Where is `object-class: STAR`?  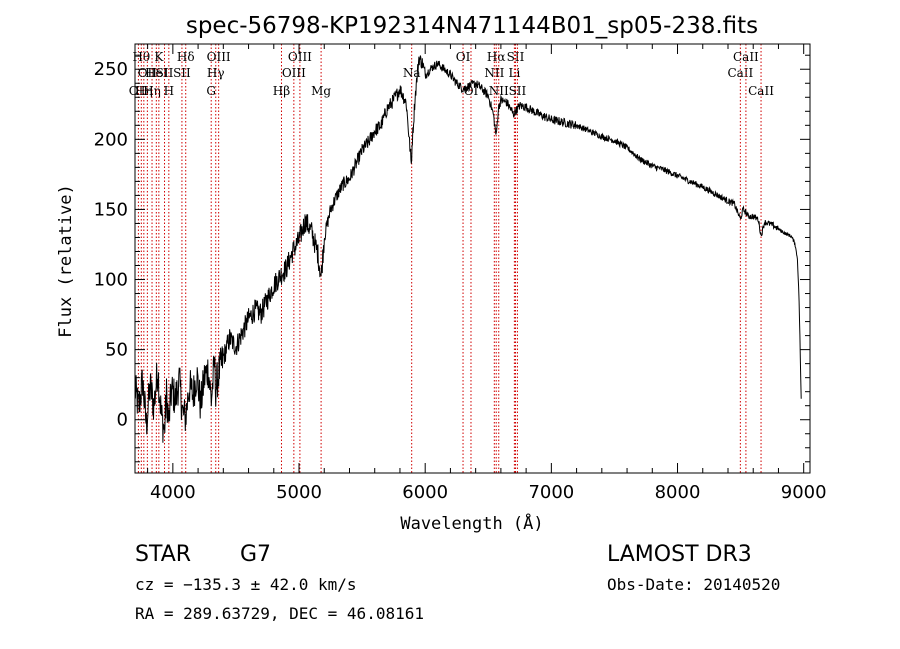
object-class: STAR is located at coordinates (163, 554).